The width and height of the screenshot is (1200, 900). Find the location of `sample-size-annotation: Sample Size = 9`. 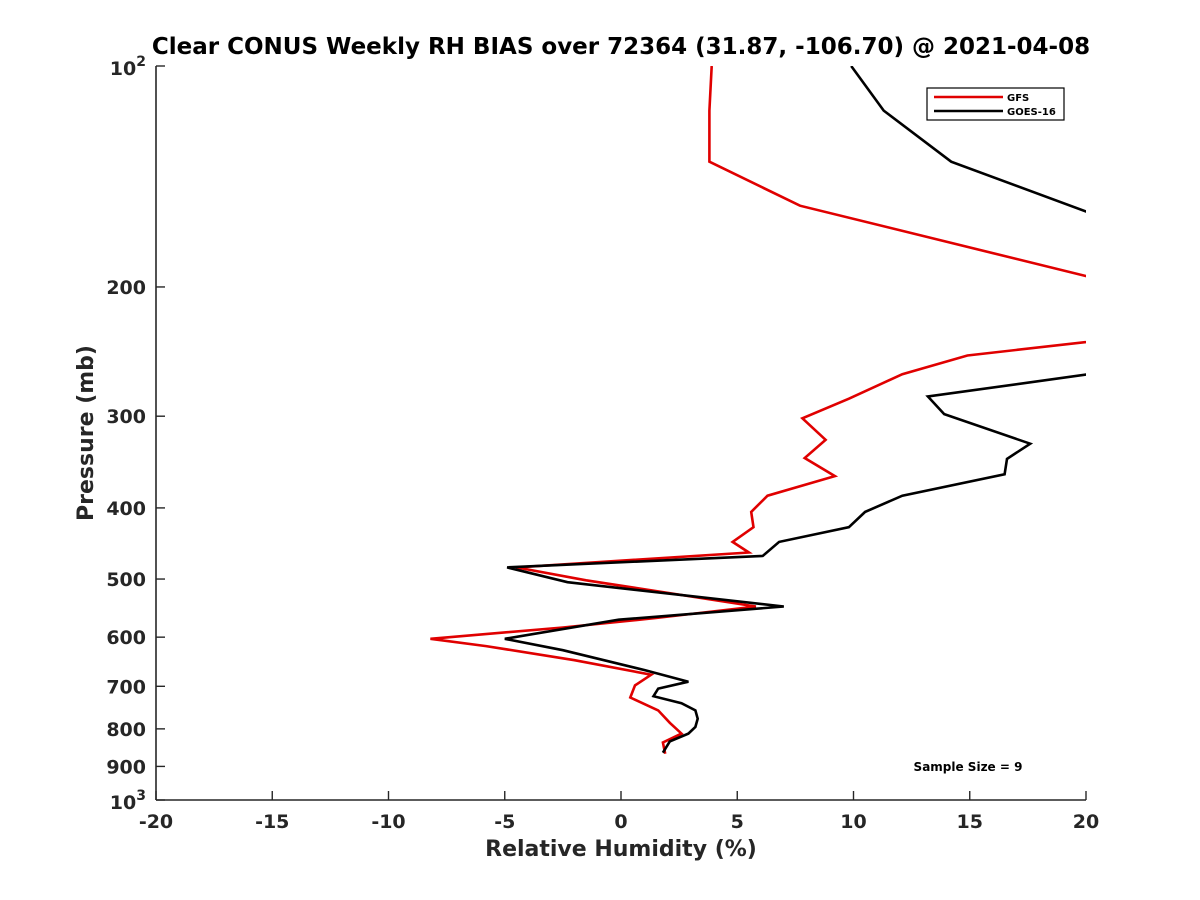

sample-size-annotation: Sample Size = 9 is located at coordinates (968, 767).